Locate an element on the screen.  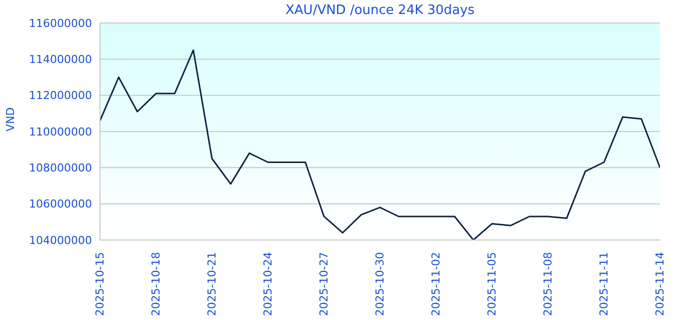
y-tick-label: 108000000 is located at coordinates (60, 168).